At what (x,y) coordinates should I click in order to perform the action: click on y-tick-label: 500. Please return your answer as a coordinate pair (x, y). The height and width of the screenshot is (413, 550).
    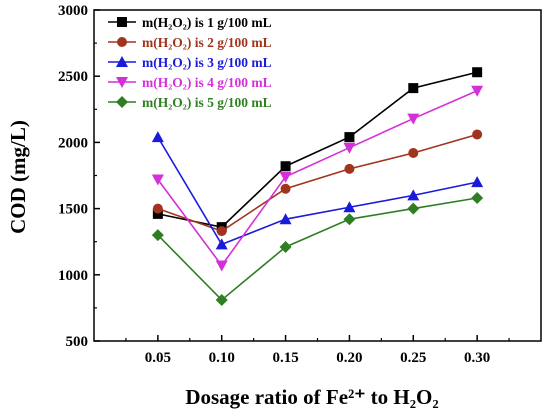
    Looking at the image, I should click on (77, 342).